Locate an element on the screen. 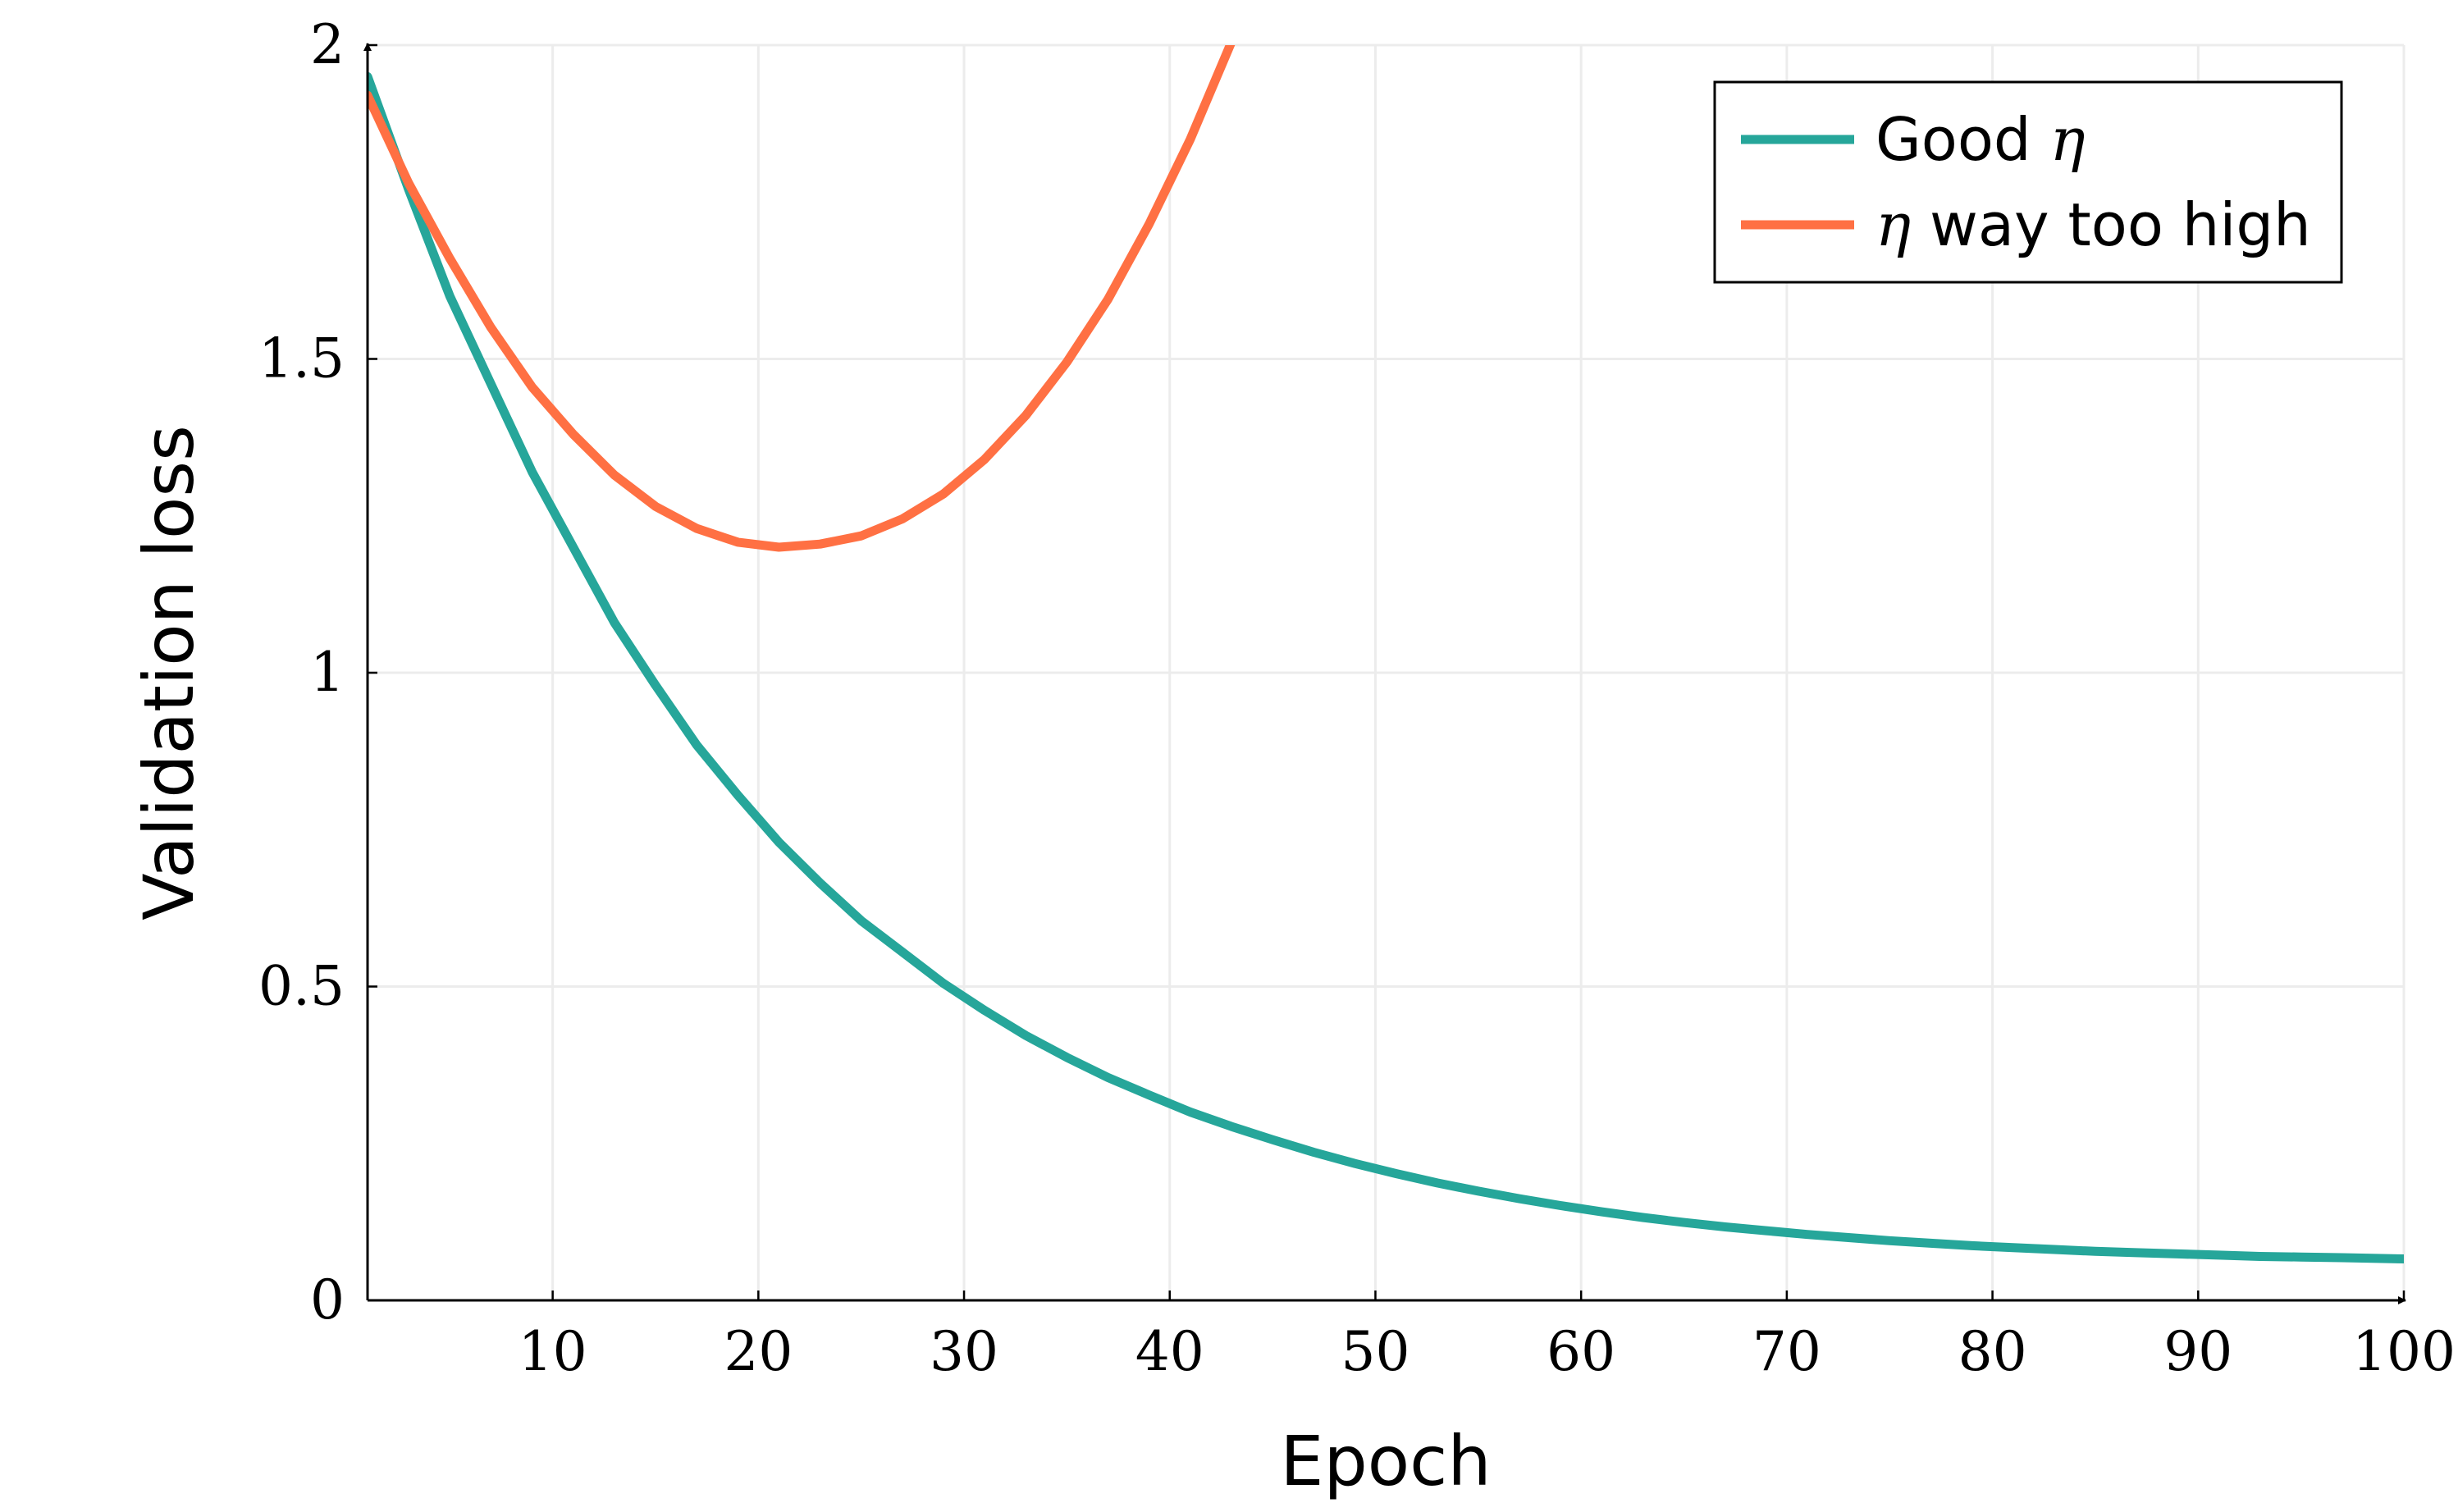 Image resolution: width=2458 pixels, height=1512 pixels. x-axis-title: Epoch is located at coordinates (1385, 1461).